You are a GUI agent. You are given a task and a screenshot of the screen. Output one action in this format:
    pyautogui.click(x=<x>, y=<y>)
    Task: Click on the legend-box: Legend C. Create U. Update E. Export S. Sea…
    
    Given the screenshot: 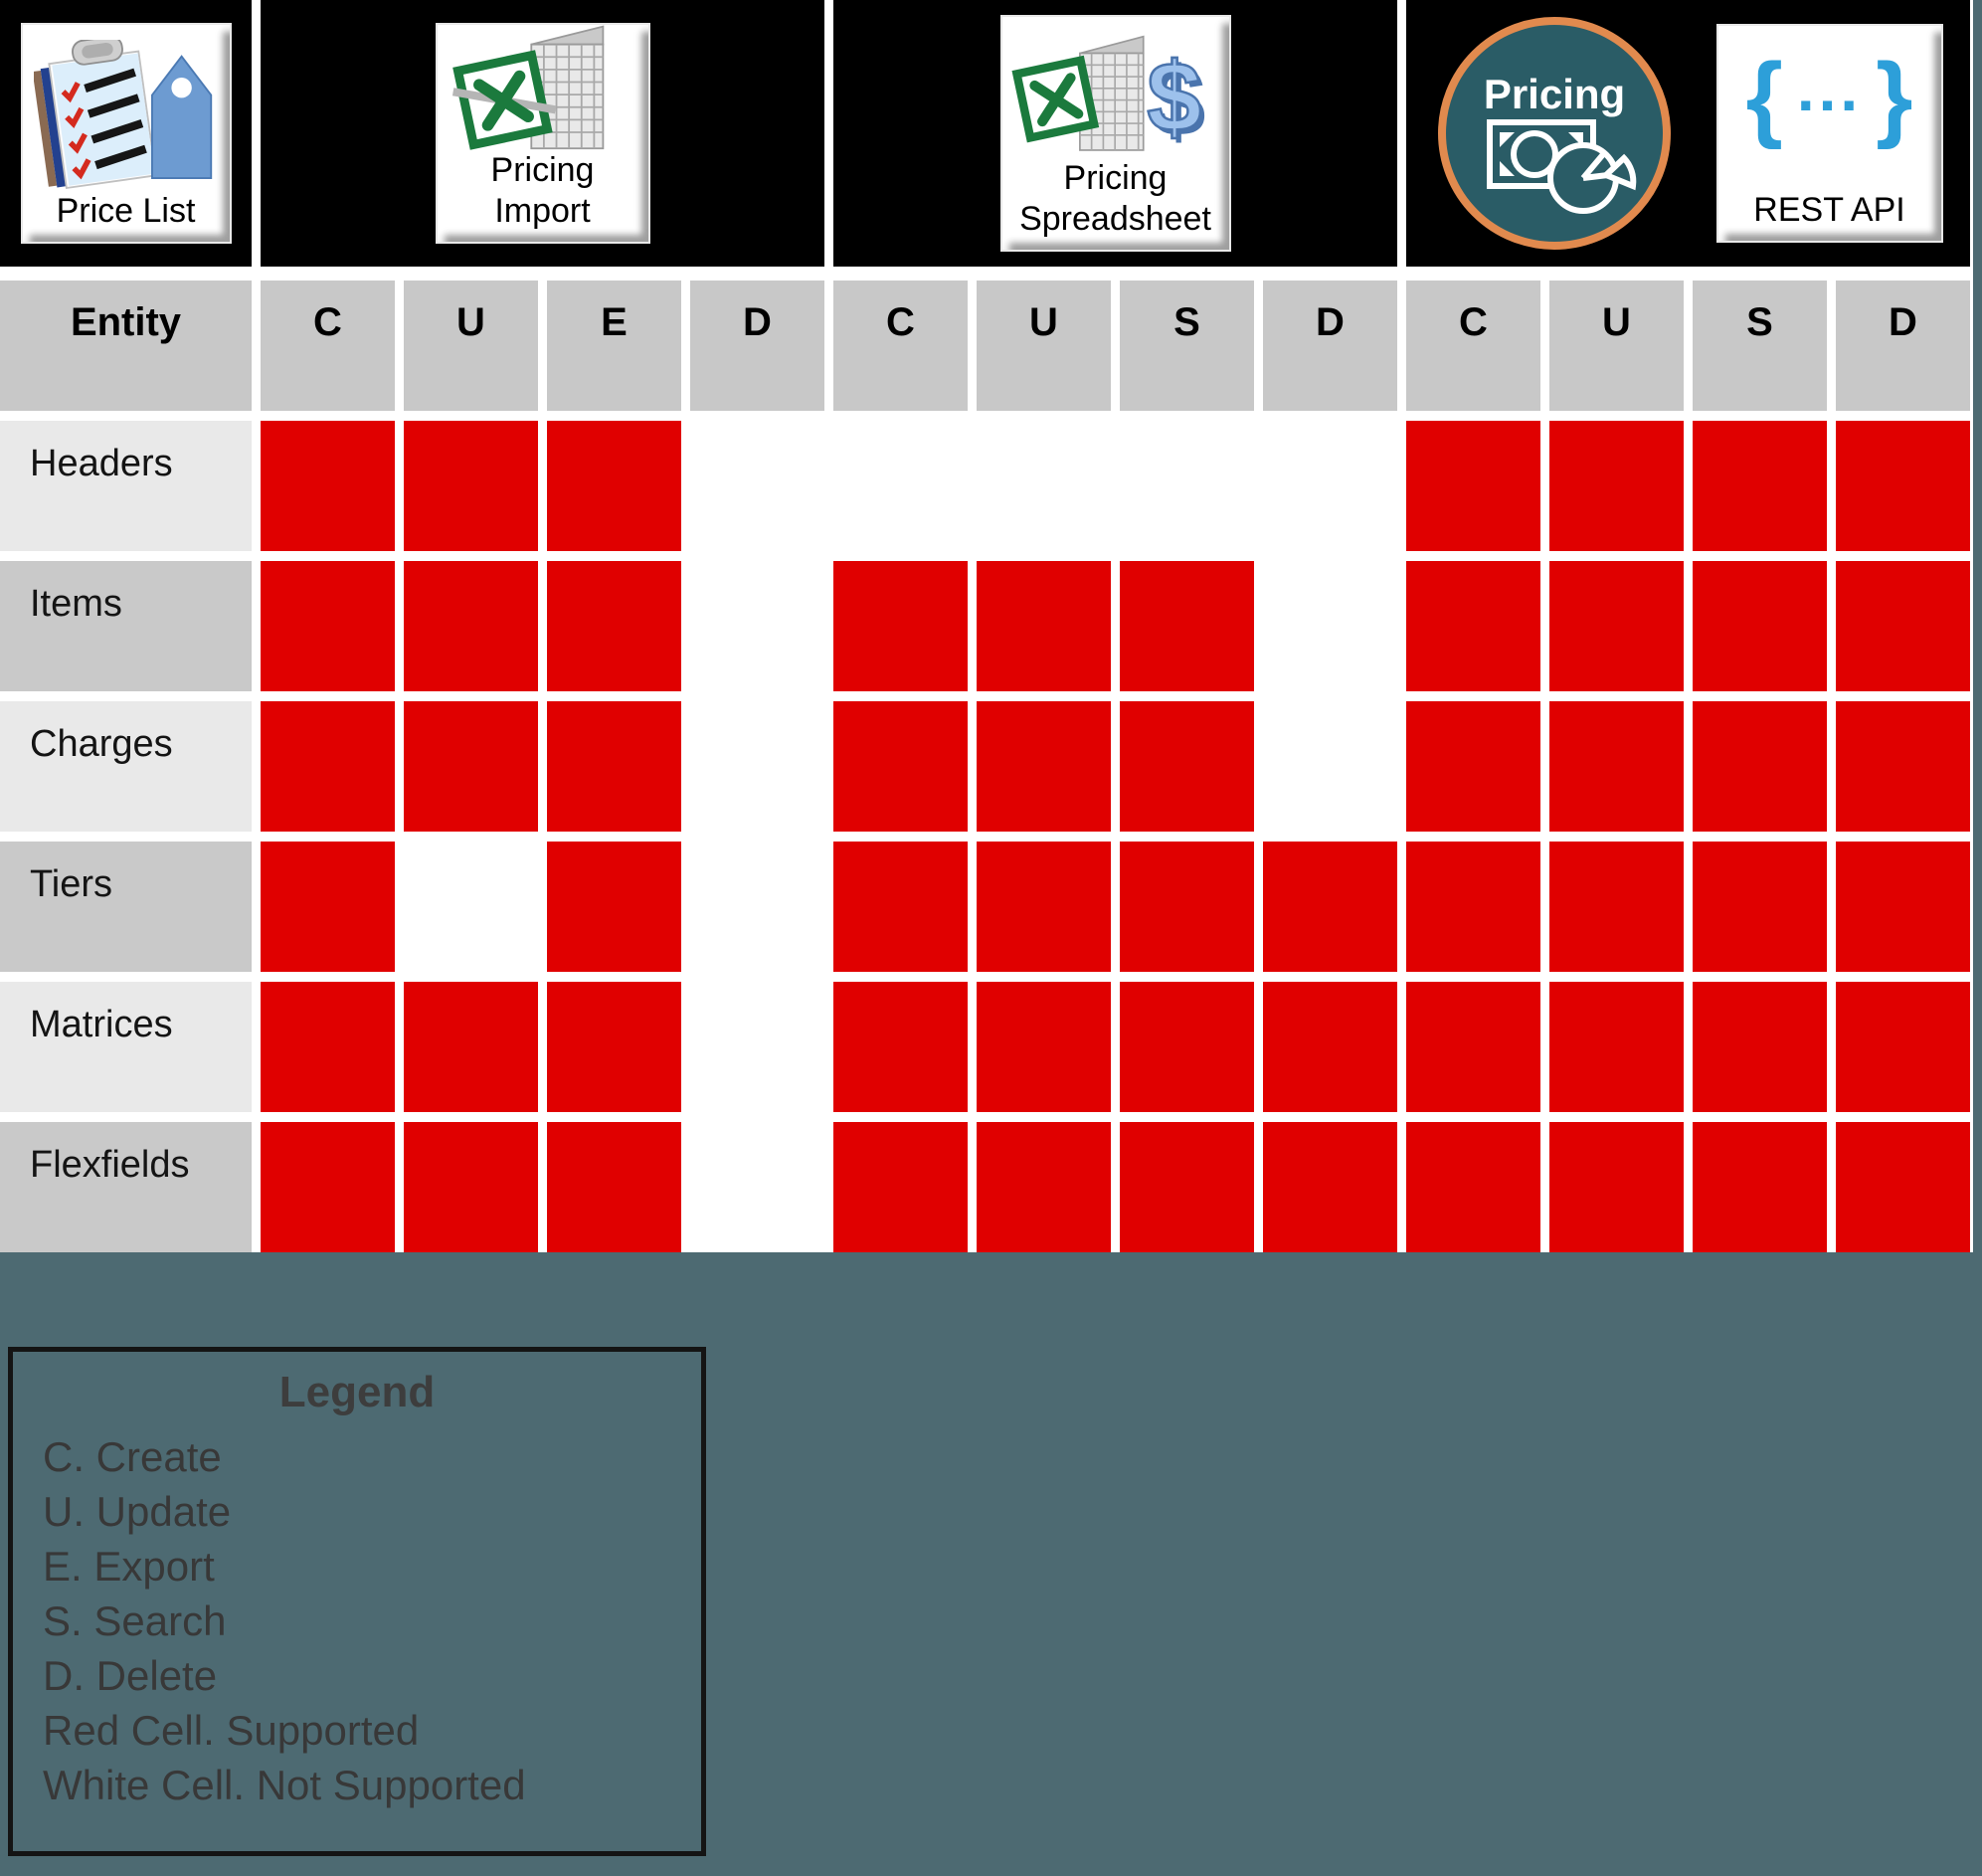 What is the action you would take?
    pyautogui.click(x=357, y=1601)
    